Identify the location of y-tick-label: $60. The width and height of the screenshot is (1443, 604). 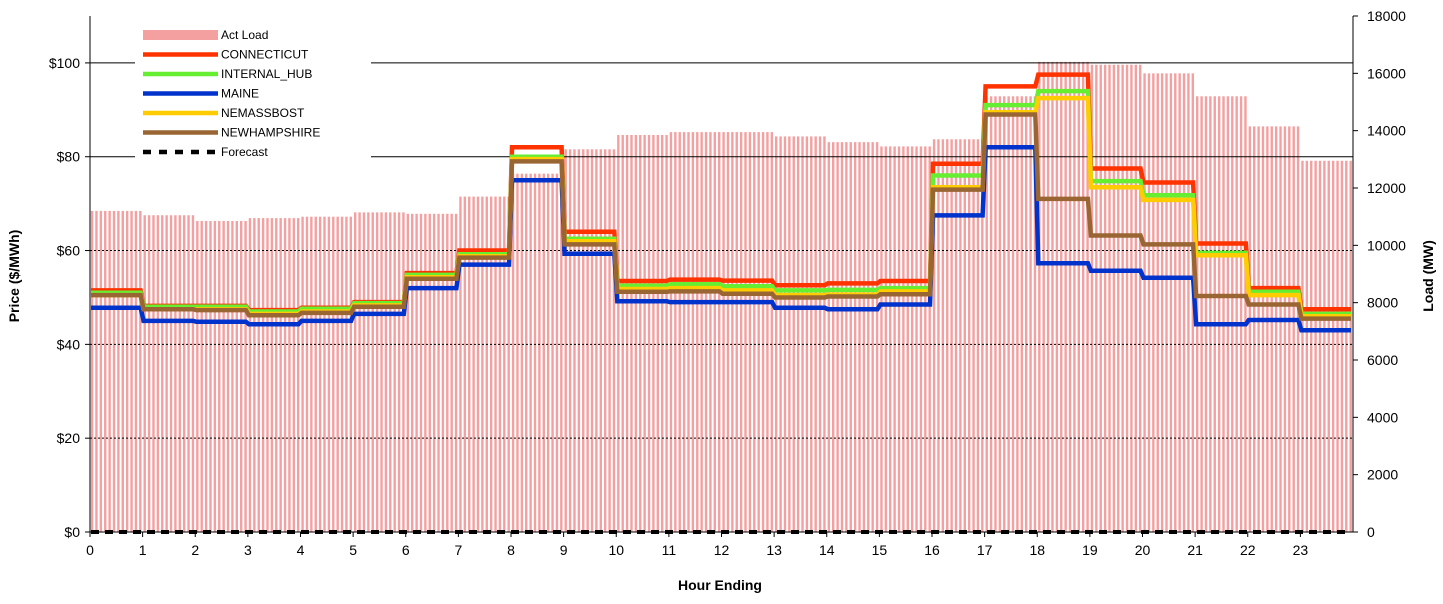
(69, 251).